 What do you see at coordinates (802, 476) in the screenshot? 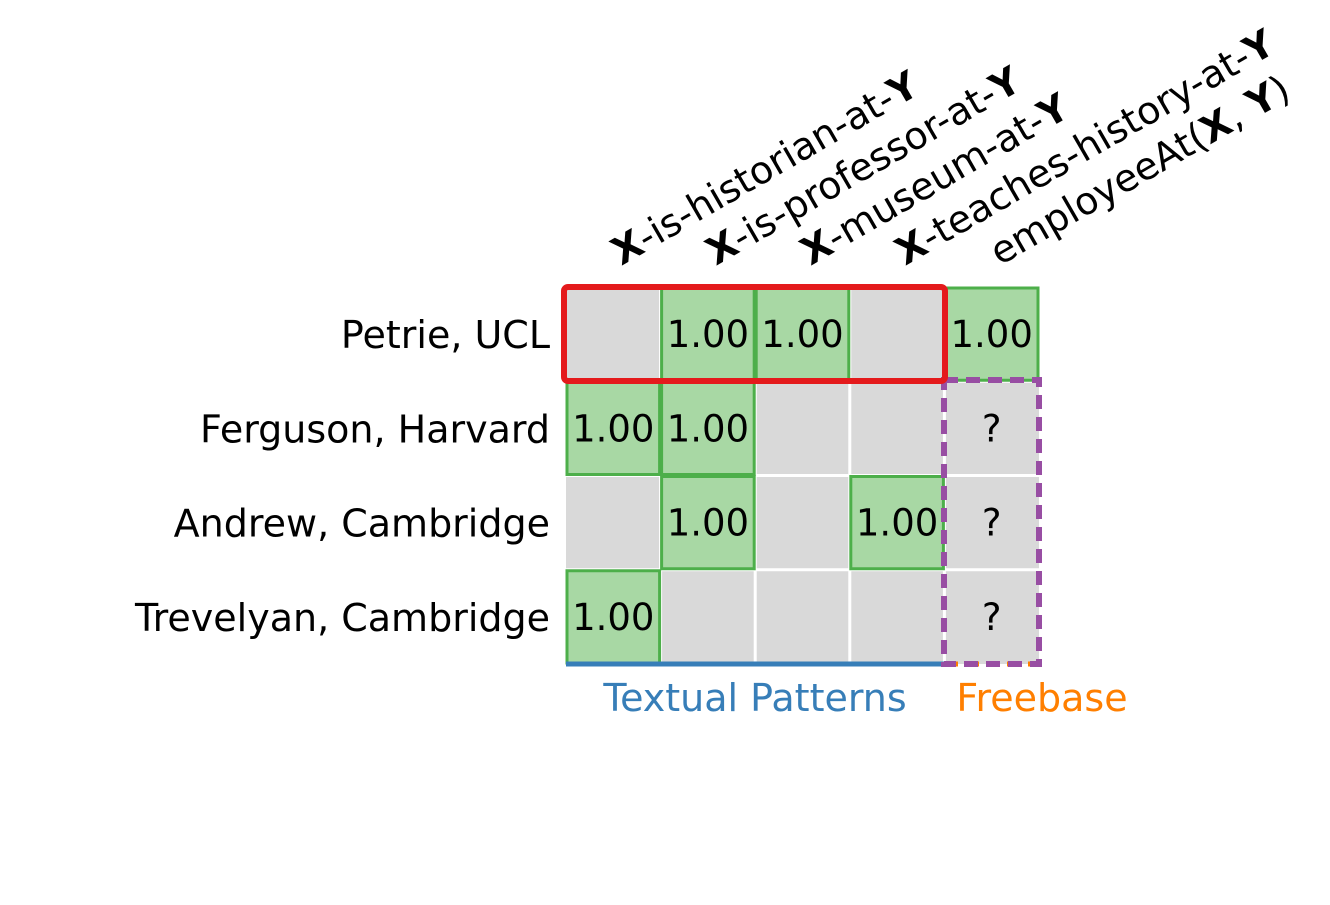
I see `cell-values: 1.00 1.00 1.00 1.00 1.00 ? 1.00 1.00 ? 1.00?` at bounding box center [802, 476].